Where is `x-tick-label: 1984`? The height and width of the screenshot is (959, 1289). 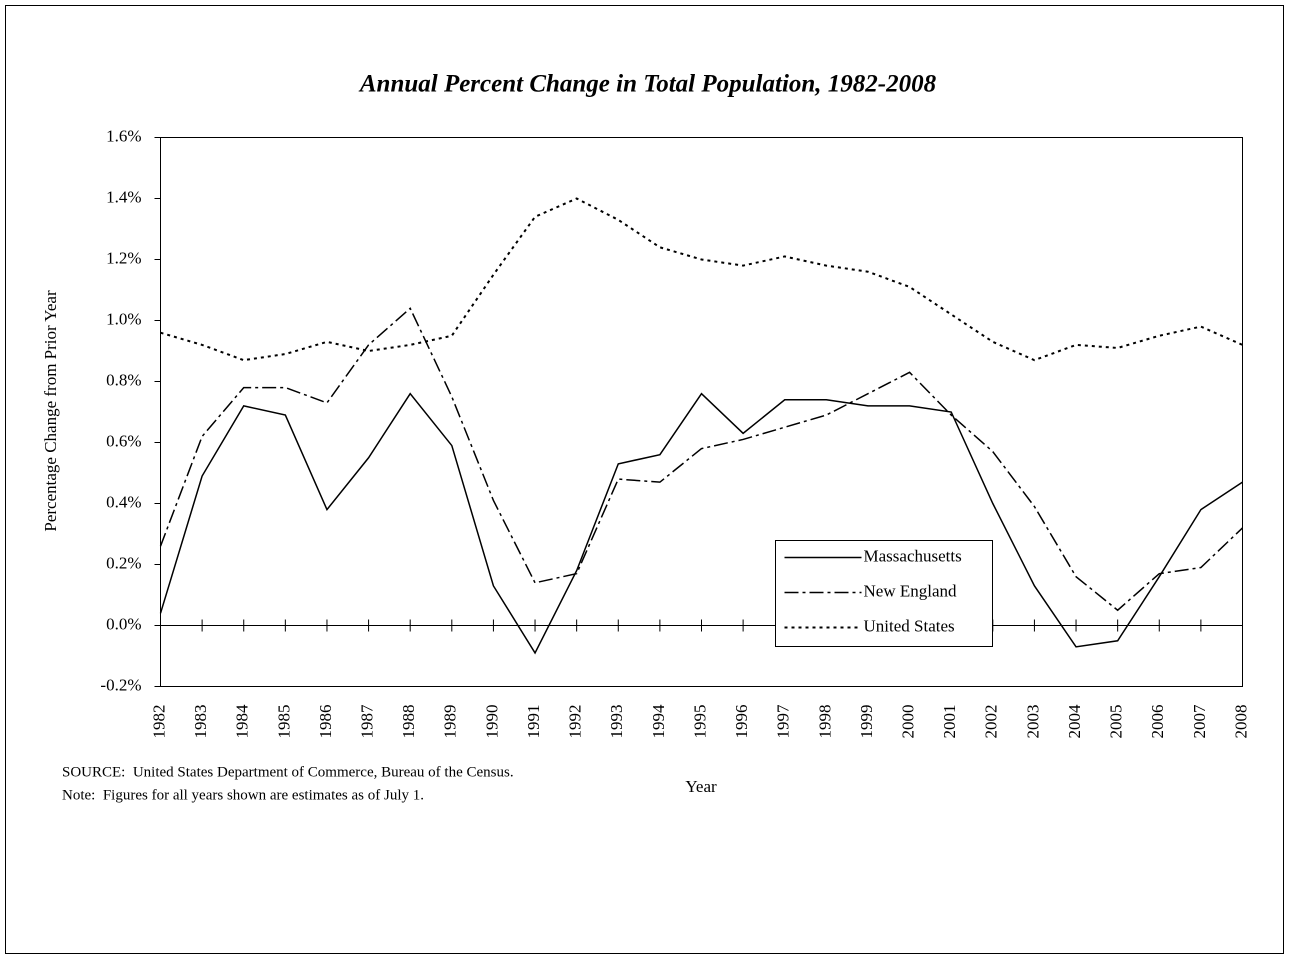 x-tick-label: 1984 is located at coordinates (242, 721).